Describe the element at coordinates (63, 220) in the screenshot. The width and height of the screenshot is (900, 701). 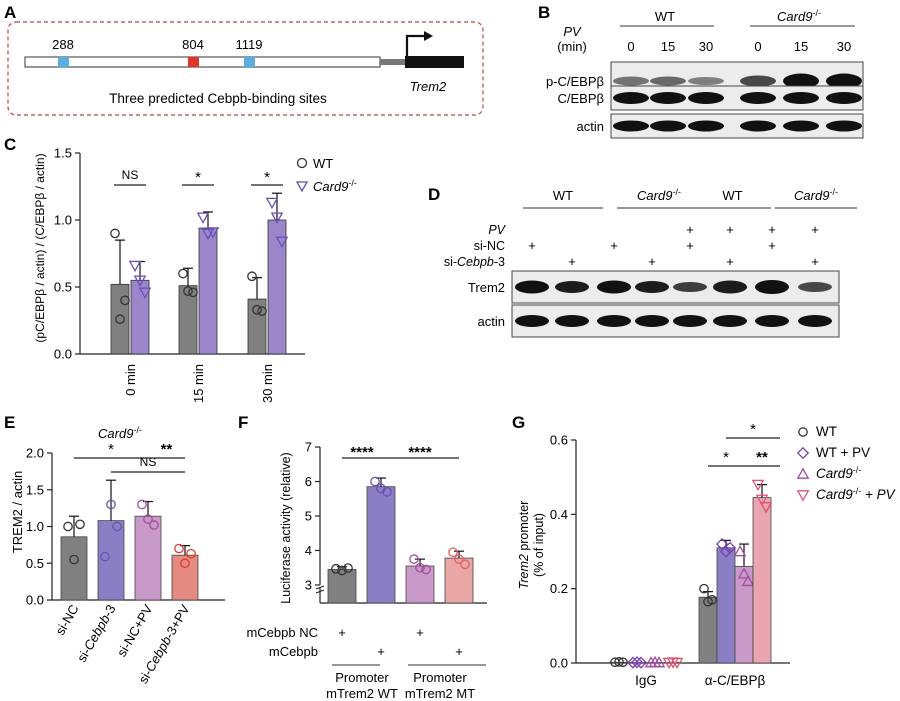
I see `c-y-tick-label: 1.0` at that location.